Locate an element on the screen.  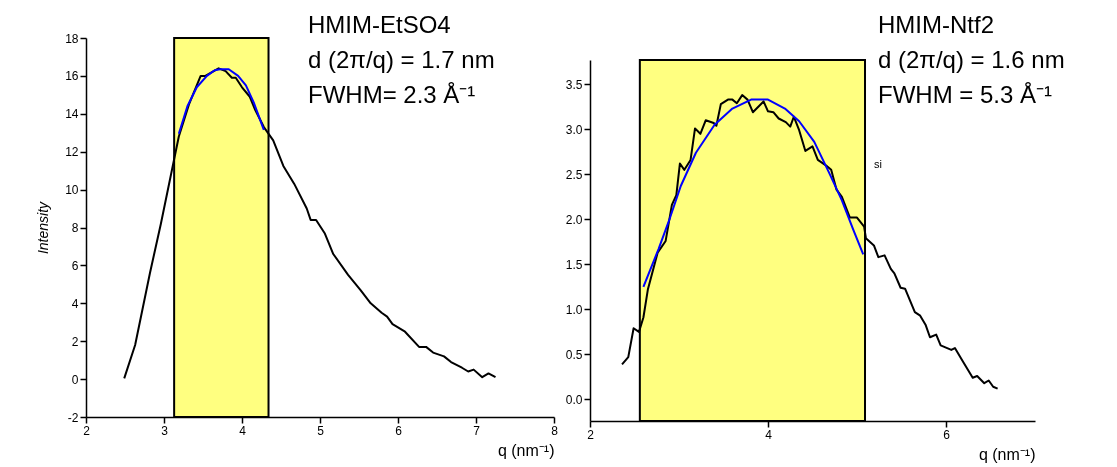
annotation: d (2π/q) = 1.6 nm is located at coordinates (971, 59).